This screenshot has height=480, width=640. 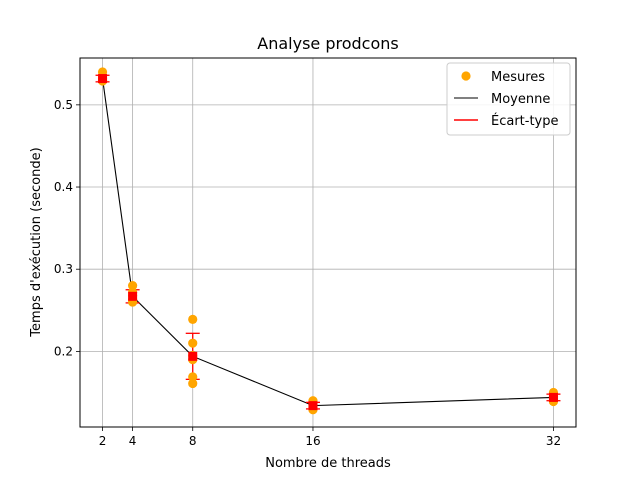 What do you see at coordinates (327, 43) in the screenshot?
I see `chart-title: Analyse prodcons` at bounding box center [327, 43].